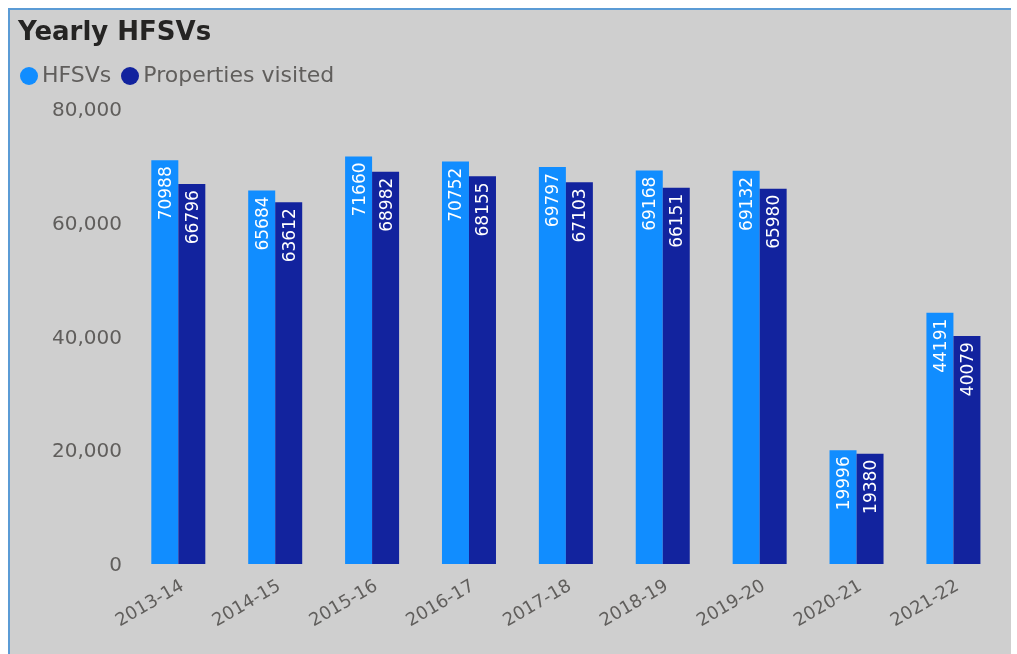 The width and height of the screenshot is (1017, 654). What do you see at coordinates (87, 336) in the screenshot?
I see `y-tick-label: 40,000` at bounding box center [87, 336].